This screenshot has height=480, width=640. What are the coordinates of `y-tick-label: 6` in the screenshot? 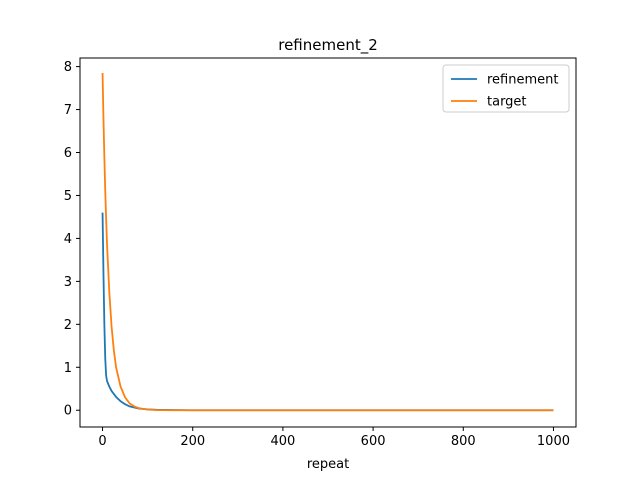 It's located at (68, 153).